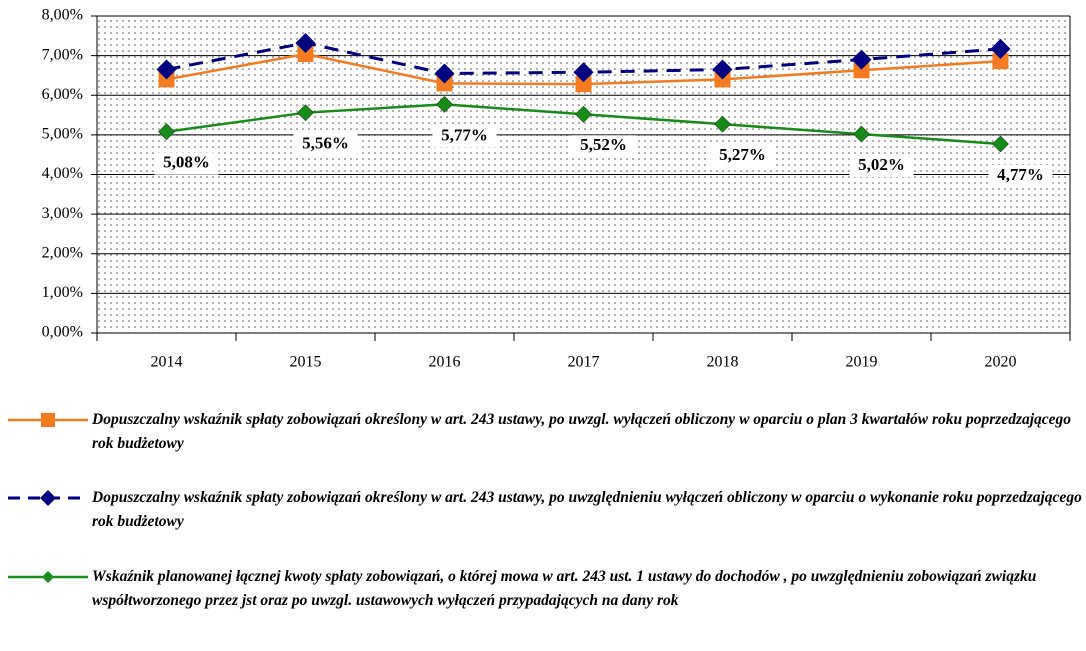 This screenshot has width=1086, height=651. Describe the element at coordinates (723, 362) in the screenshot. I see `x-tick-label: 2018` at that location.